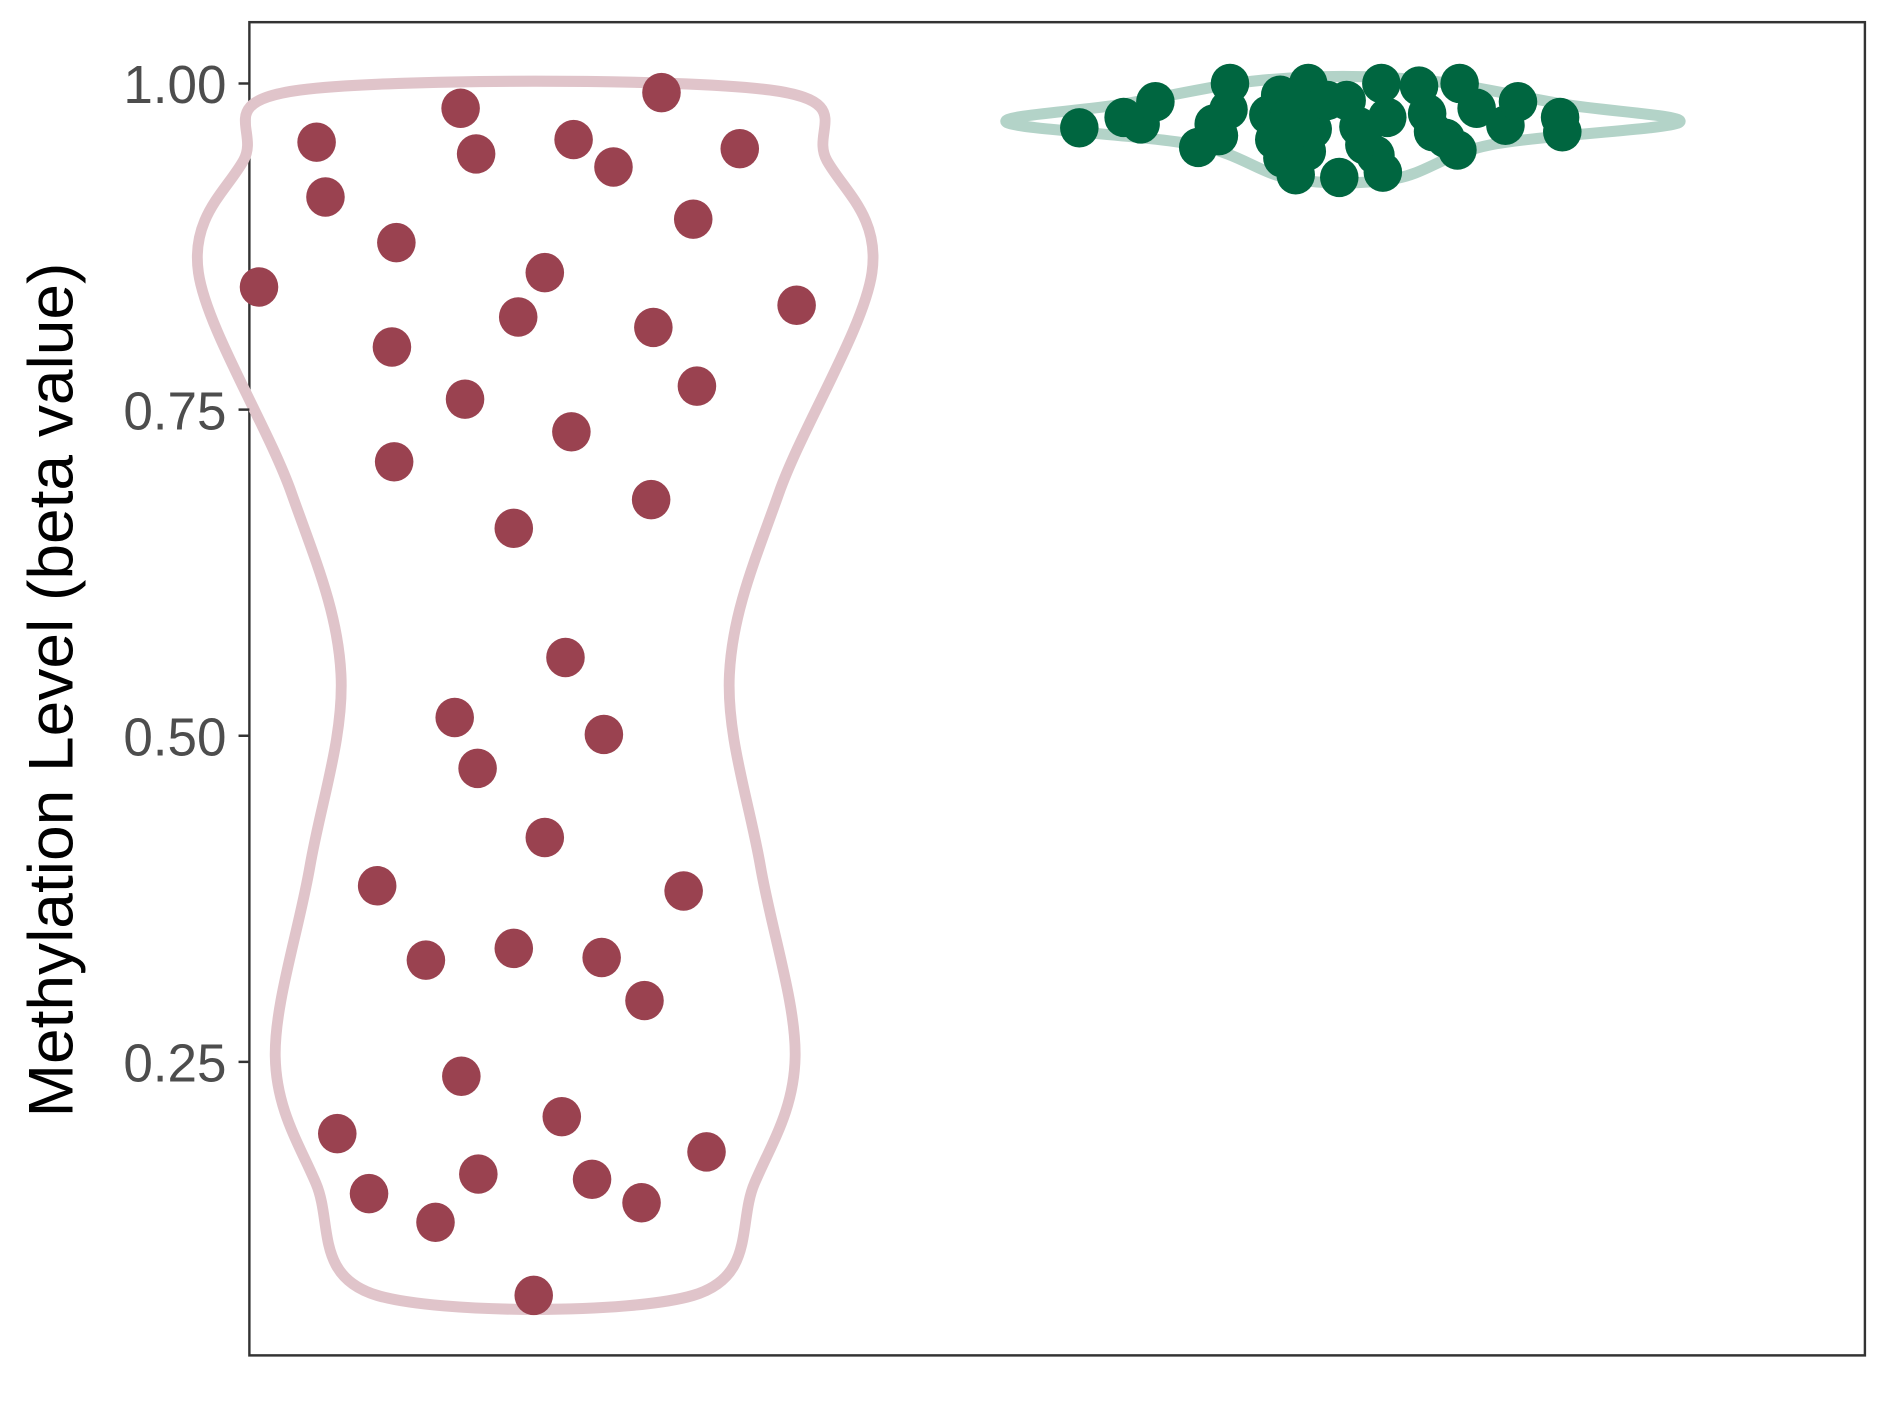 The image size is (1889, 1417). I want to click on y-tick-label: 0.50, so click(174, 737).